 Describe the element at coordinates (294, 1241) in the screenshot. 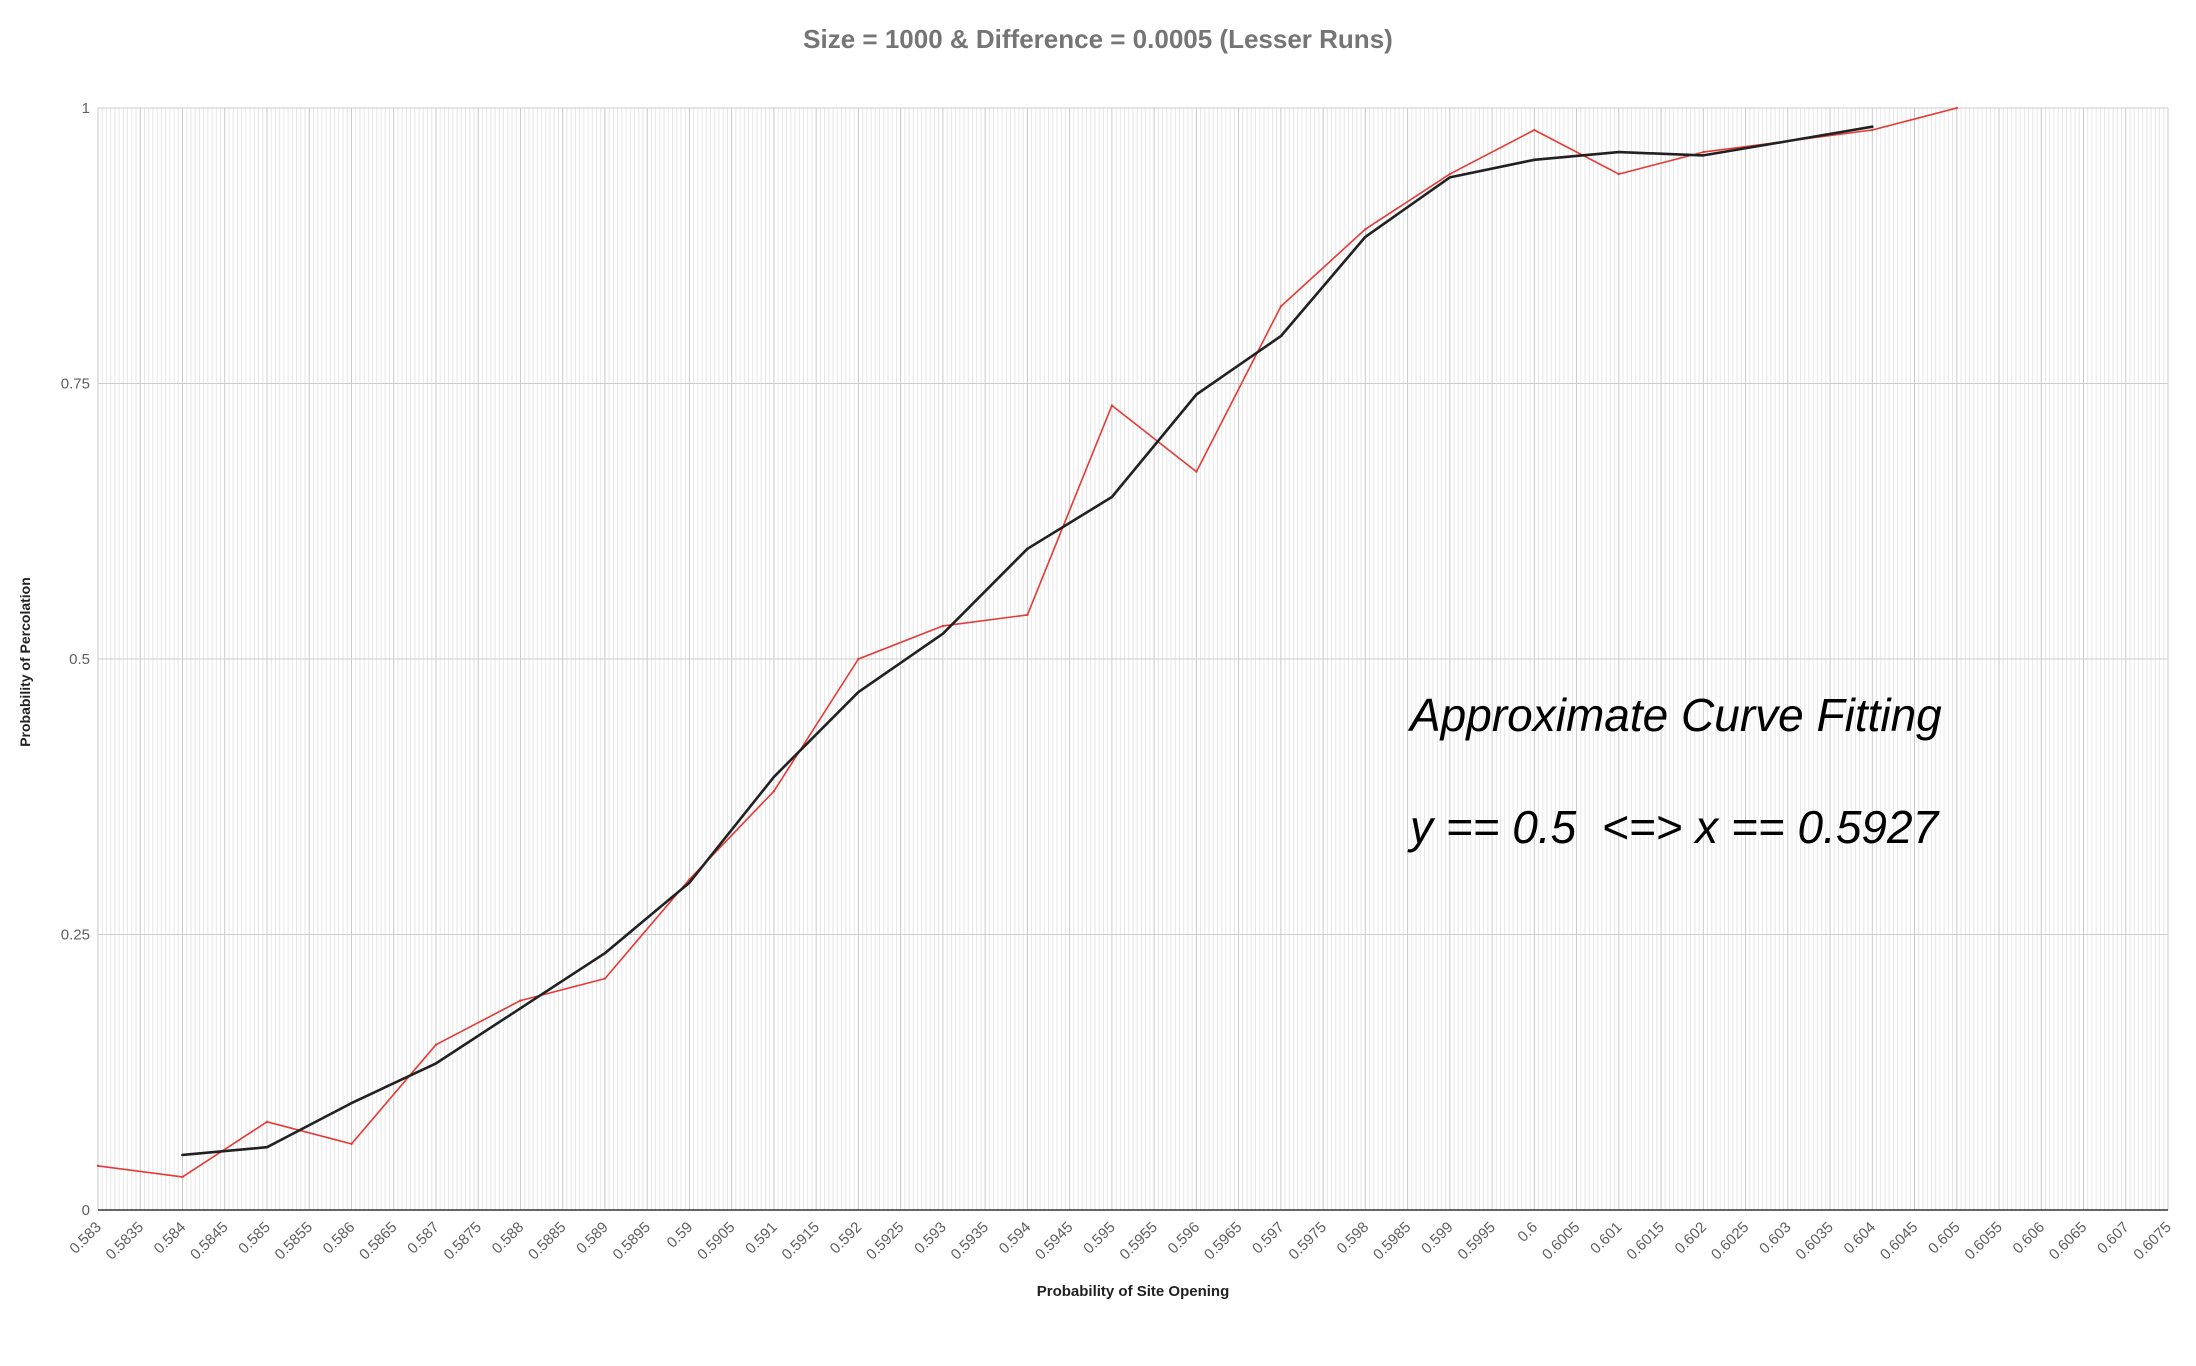

I see `x-tick-label: 0.5855` at that location.